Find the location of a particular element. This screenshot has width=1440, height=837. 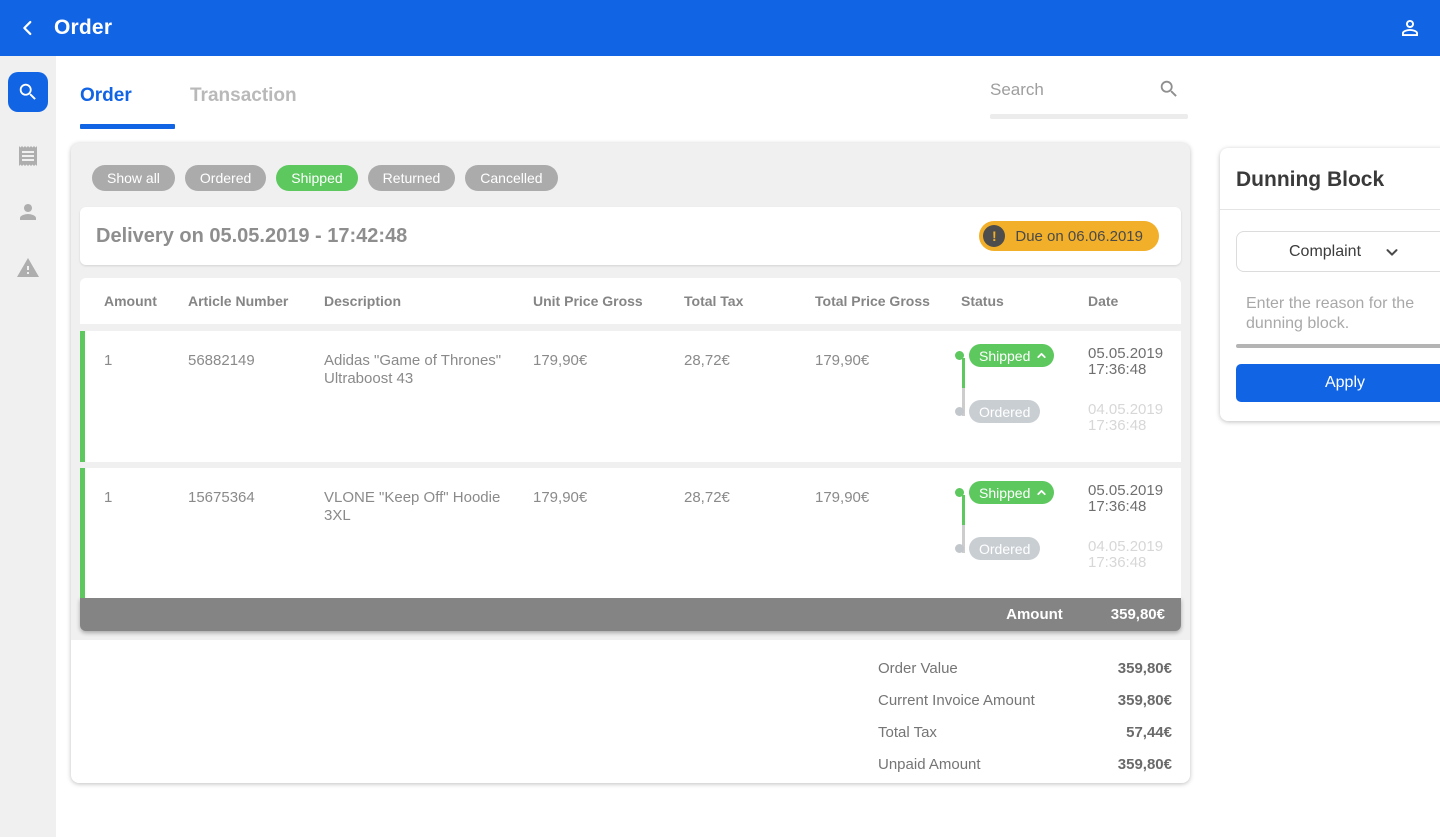

delivery-title: Delivery on 05.05.2019 - 17:42:48 is located at coordinates (252, 235).